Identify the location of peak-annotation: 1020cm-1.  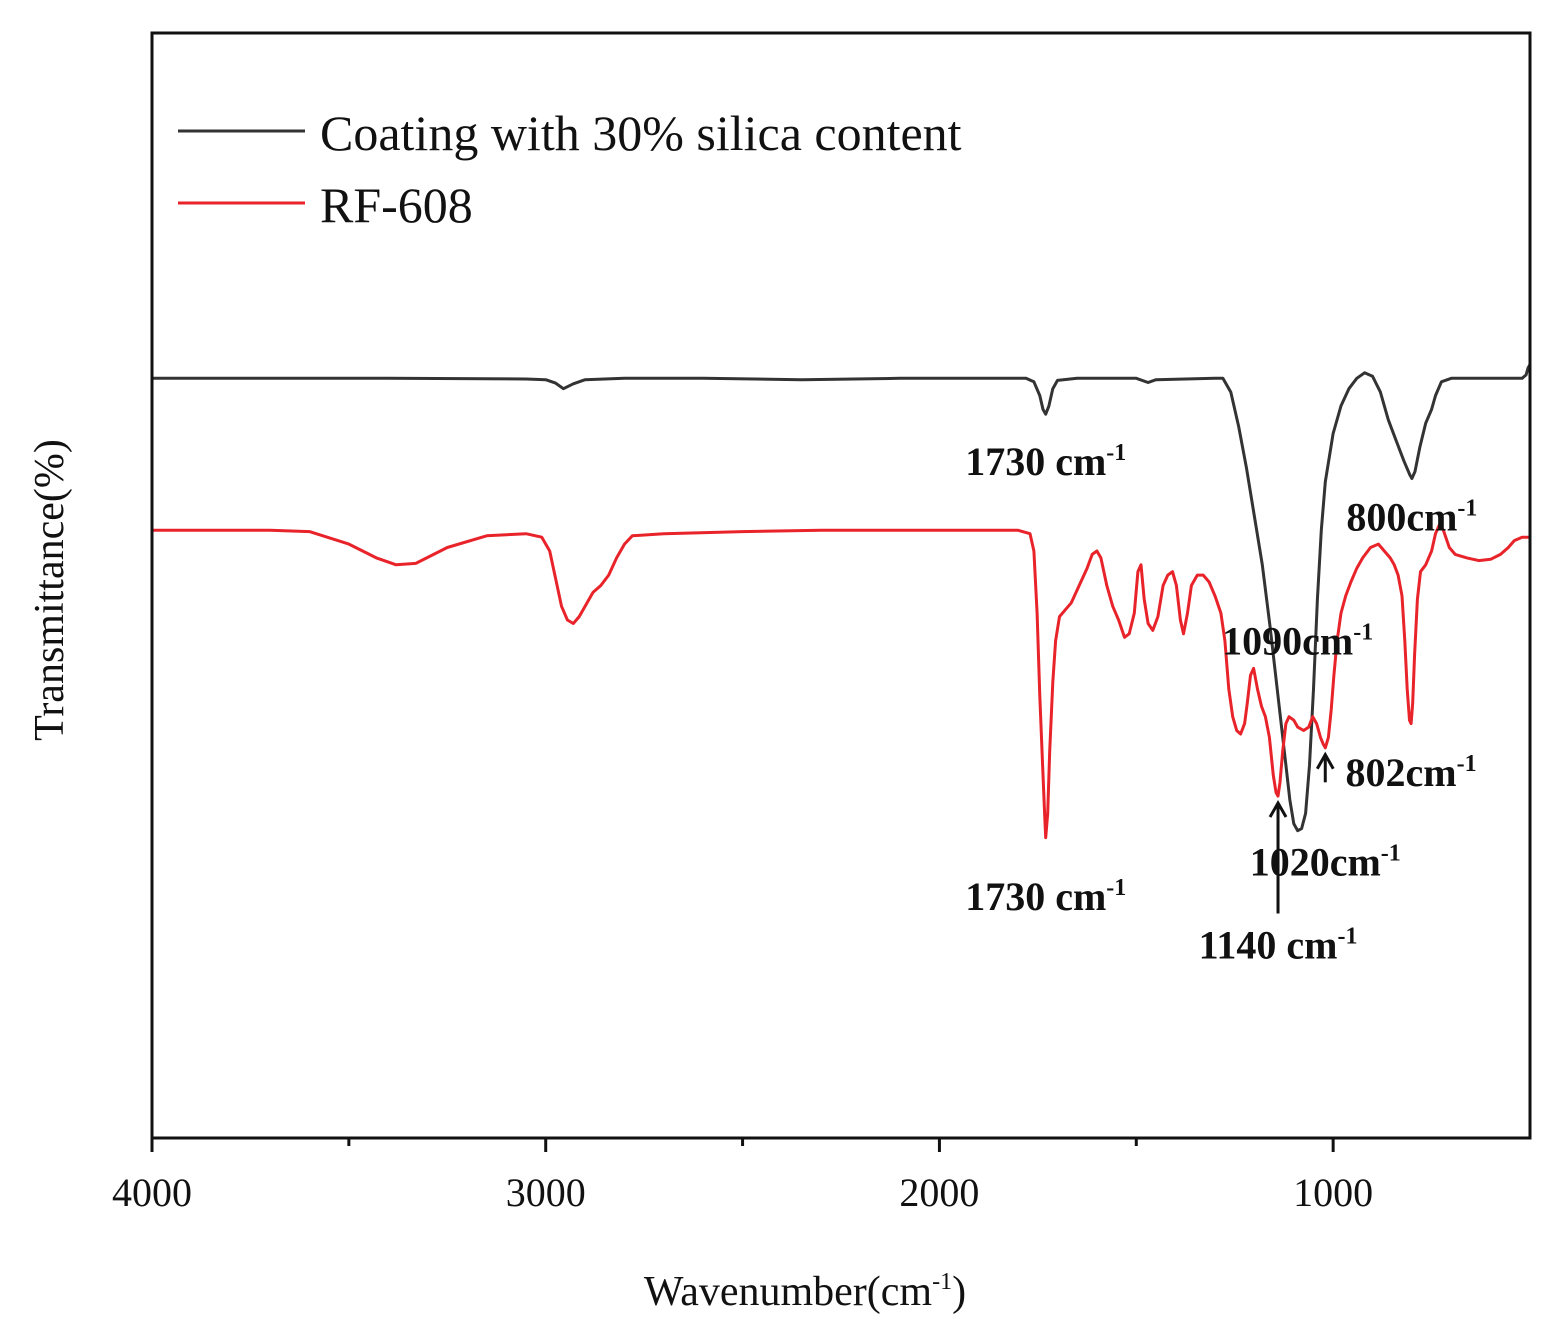
(1325, 862).